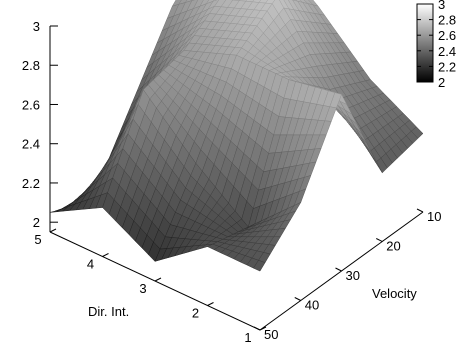 This screenshot has height=360, width=465. I want to click on z-tick-label: 2.4, so click(31, 144).